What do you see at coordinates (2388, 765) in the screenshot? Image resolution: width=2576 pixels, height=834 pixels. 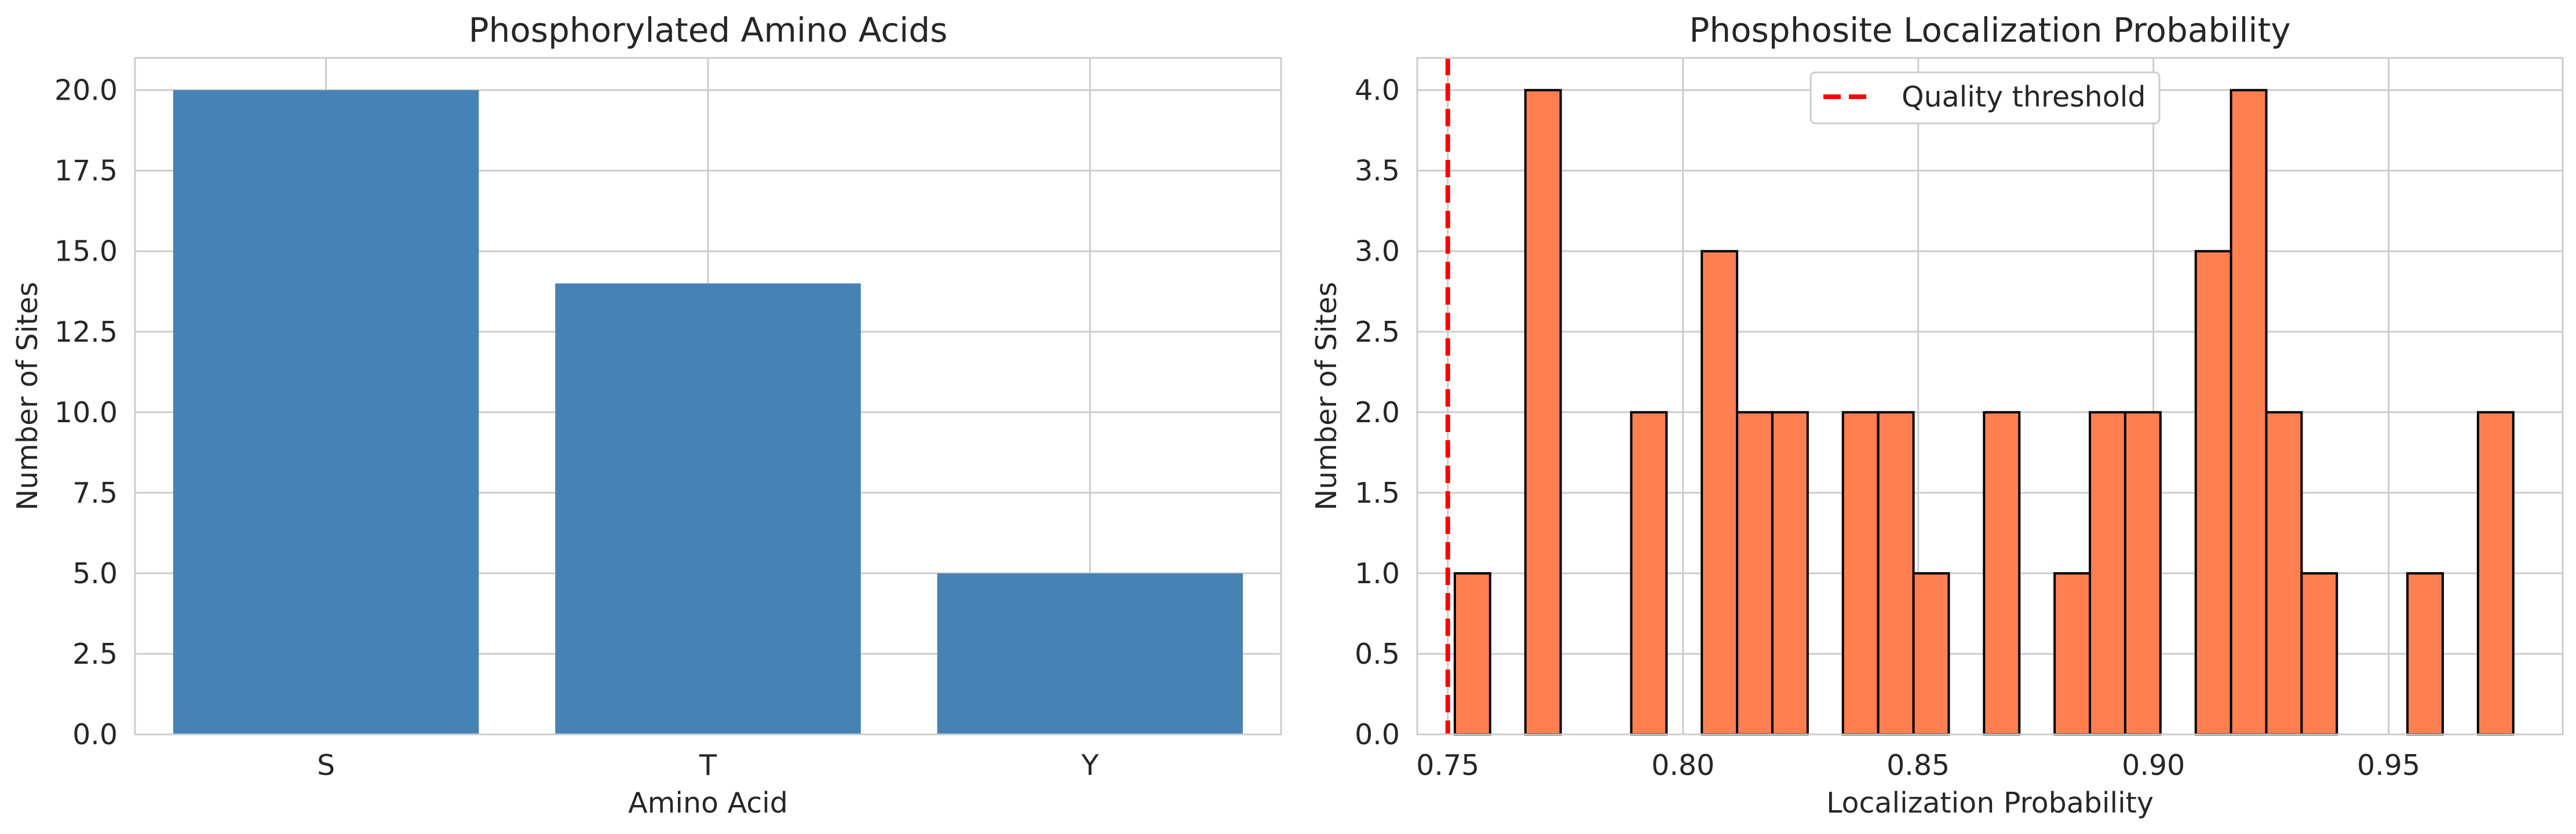 I see `x-tick-label: 0.95` at bounding box center [2388, 765].